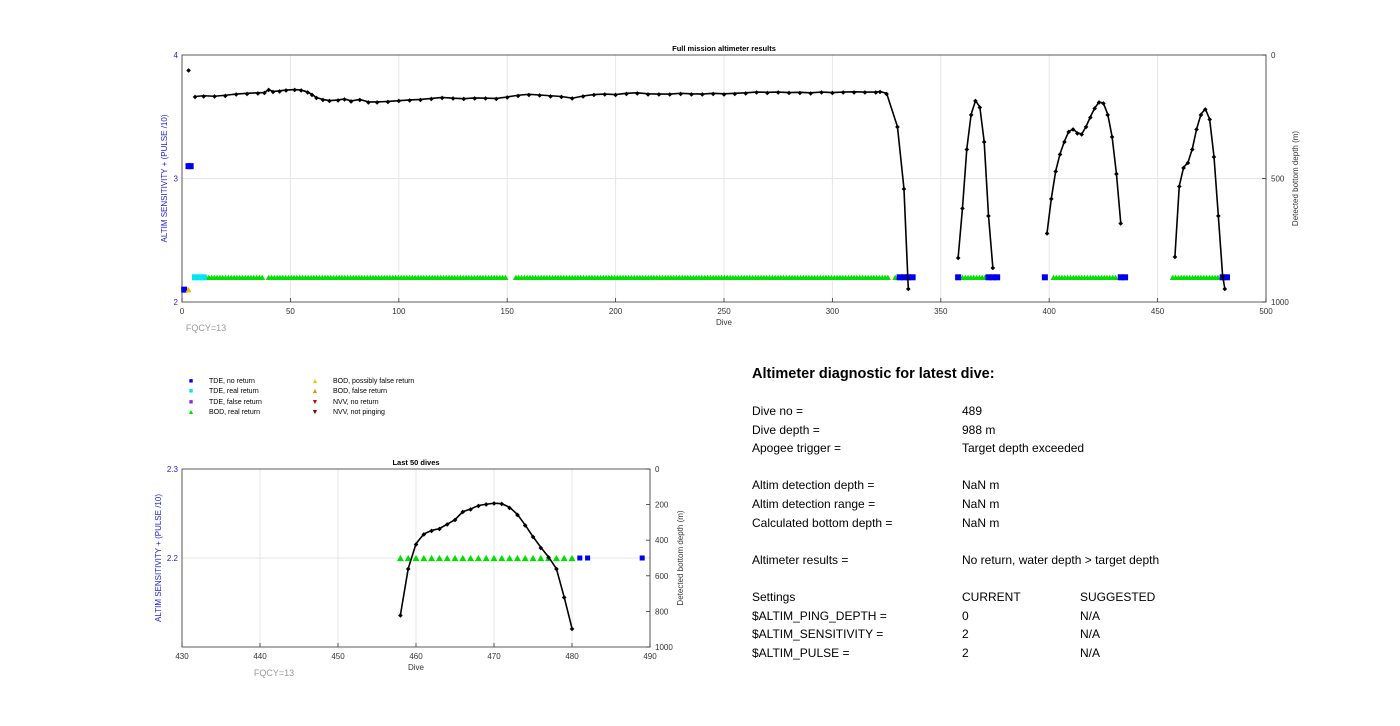 The image size is (1400, 726). I want to click on altim-depth-value: NaN m, so click(981, 485).